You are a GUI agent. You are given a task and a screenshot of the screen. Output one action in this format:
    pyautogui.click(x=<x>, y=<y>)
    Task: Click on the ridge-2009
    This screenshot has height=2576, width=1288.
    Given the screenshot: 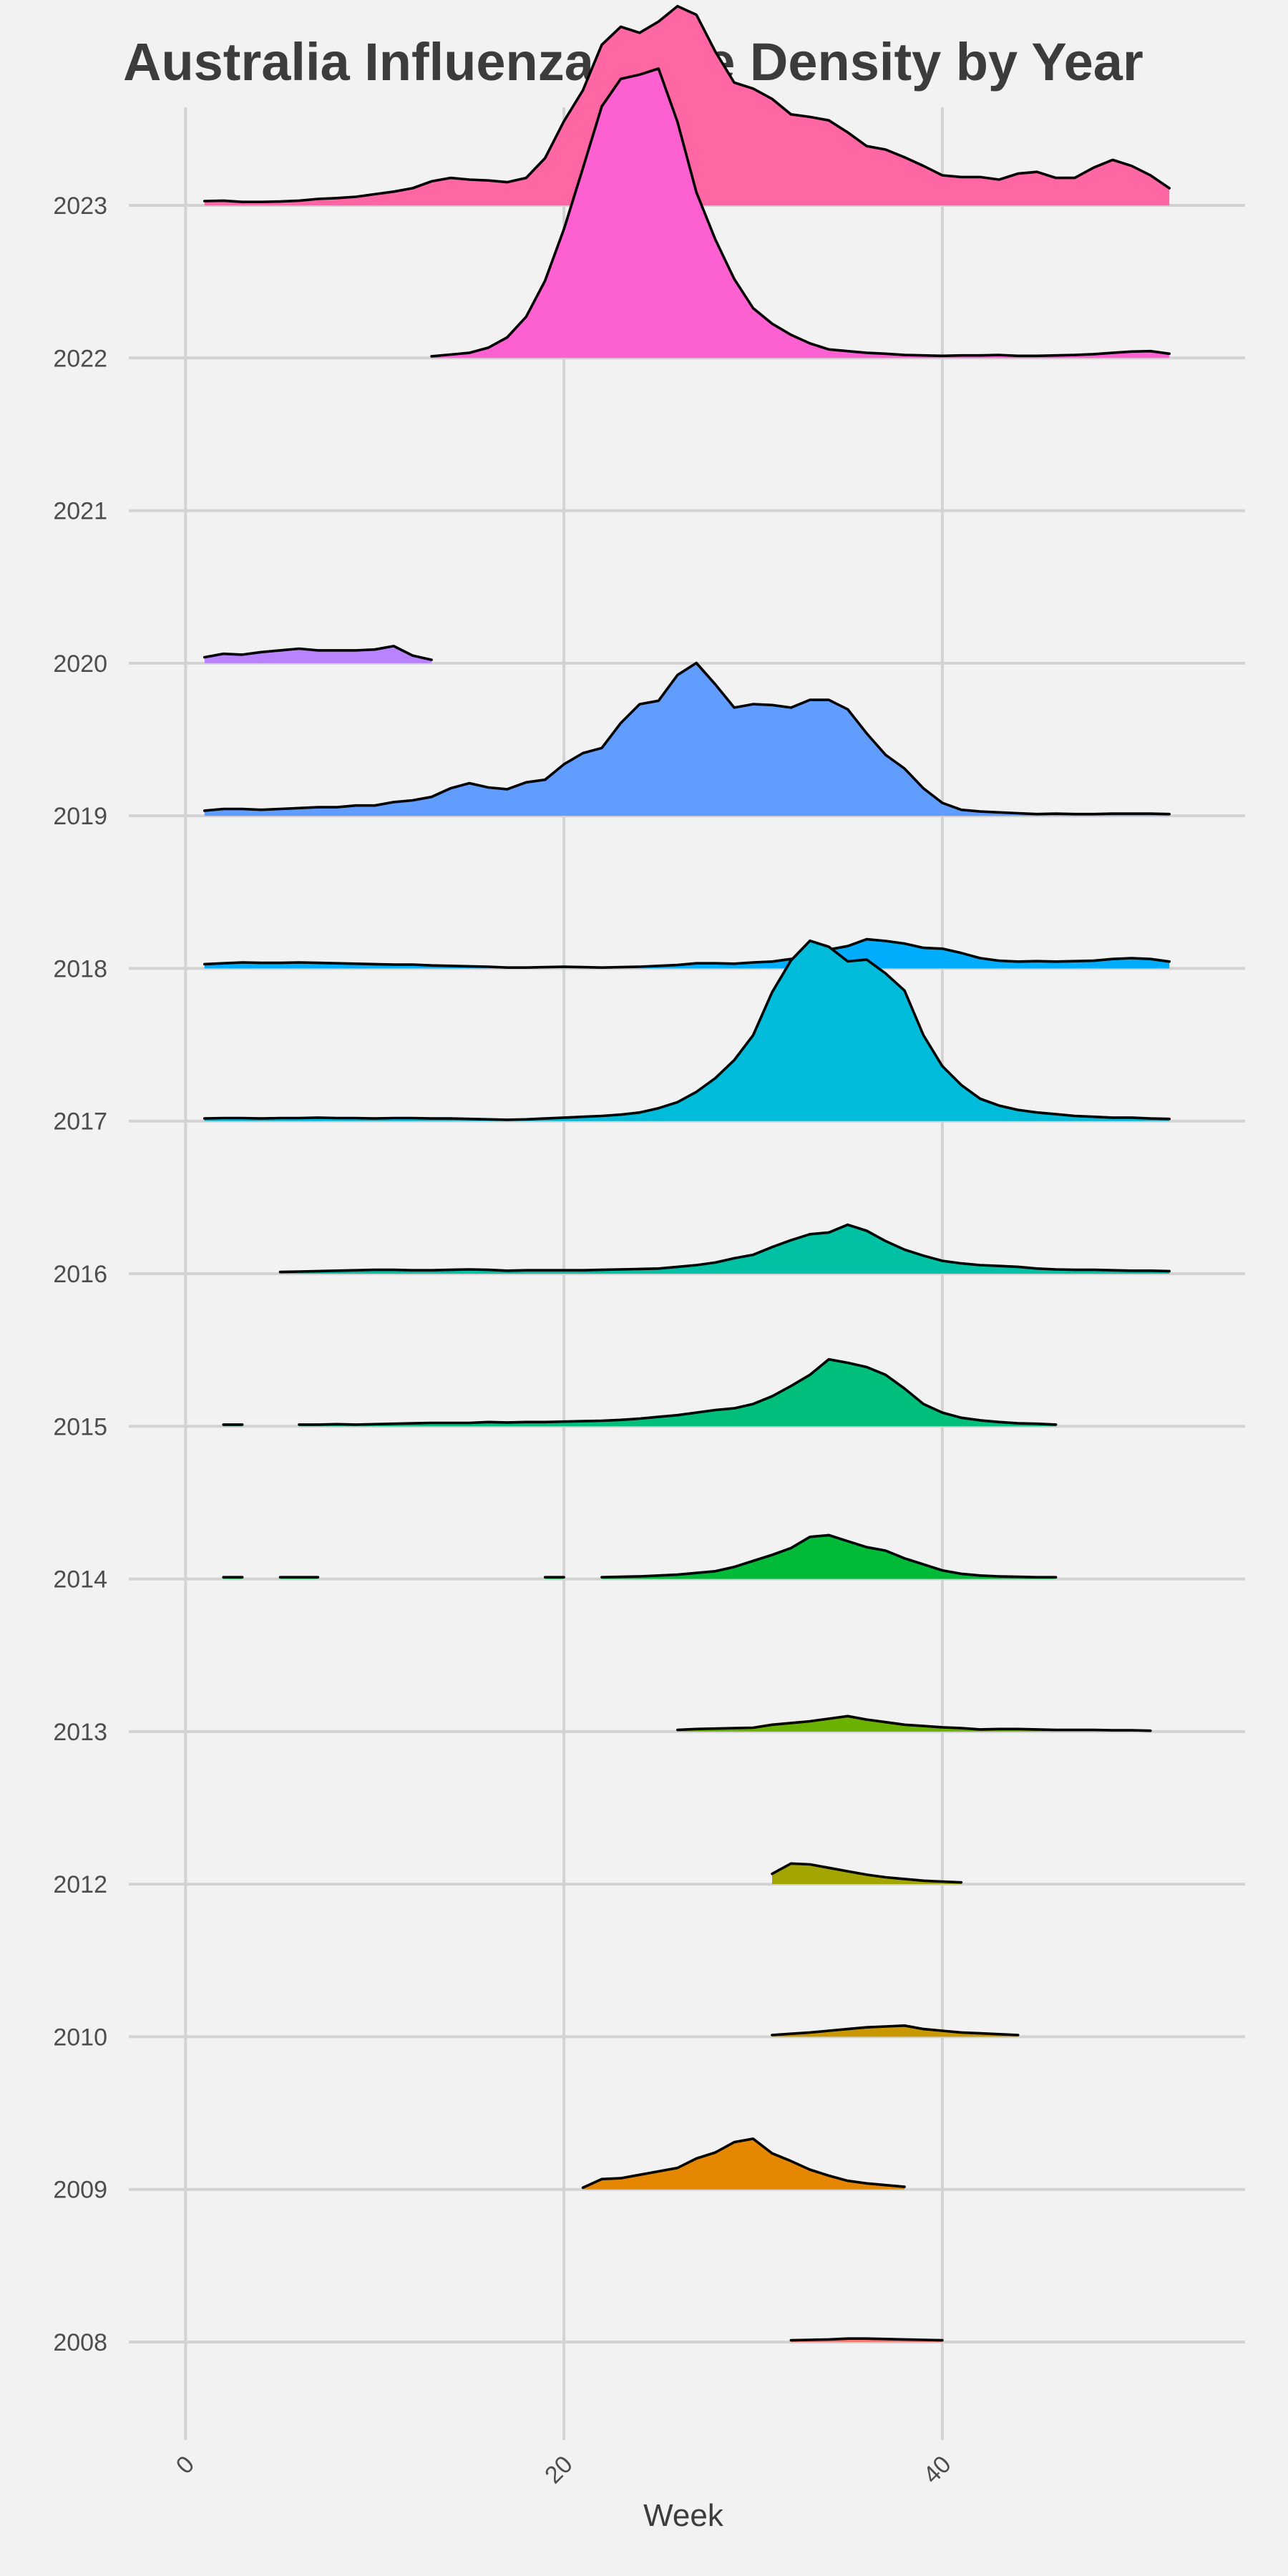 What is the action you would take?
    pyautogui.click(x=743, y=2163)
    